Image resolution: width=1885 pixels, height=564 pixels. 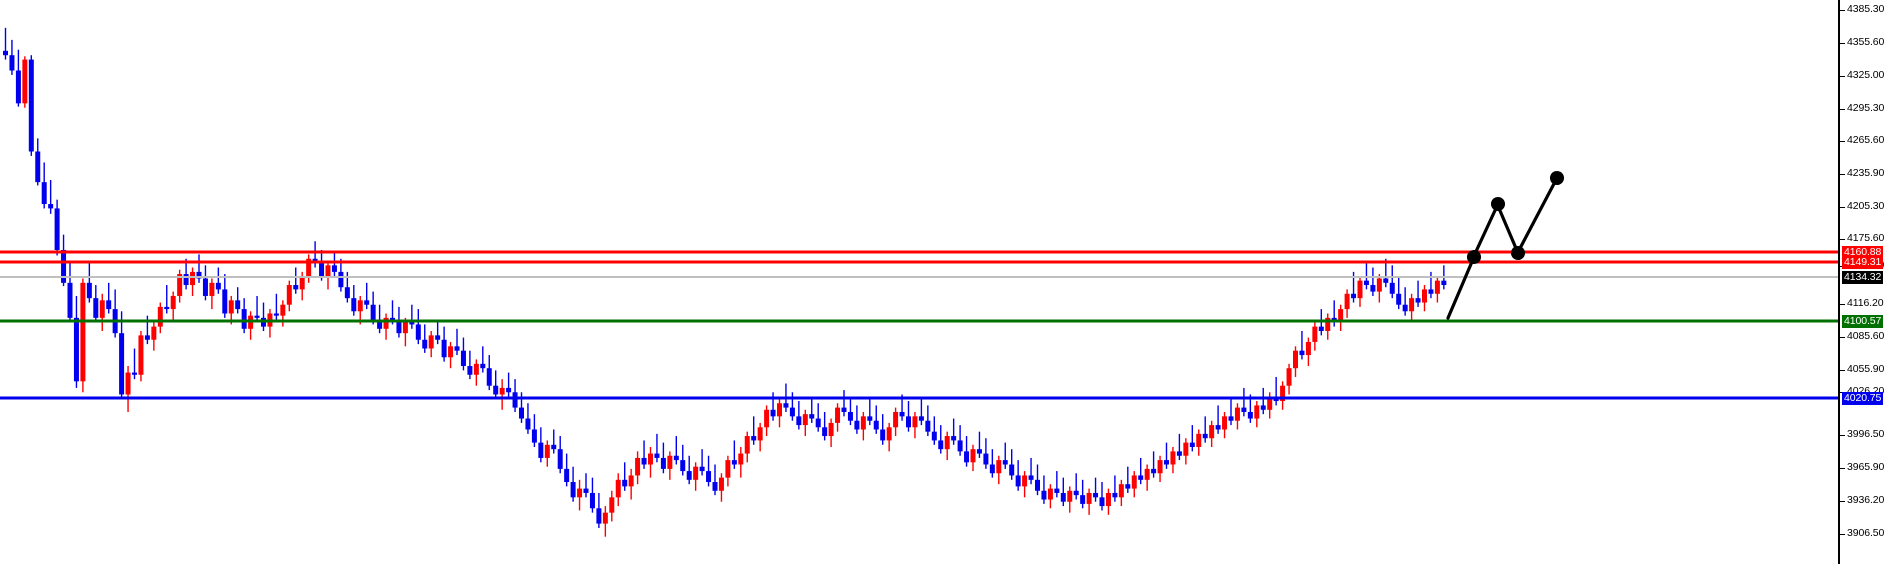 I want to click on projection-leg-1-up, so click(x=1464, y=284).